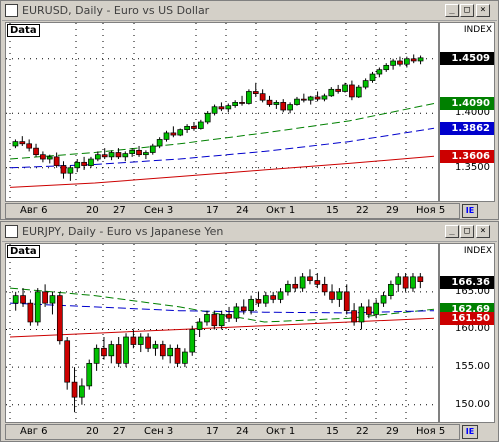  What do you see at coordinates (472, 329) in the screenshot?
I see `price-tick-label: 160.00` at bounding box center [472, 329].